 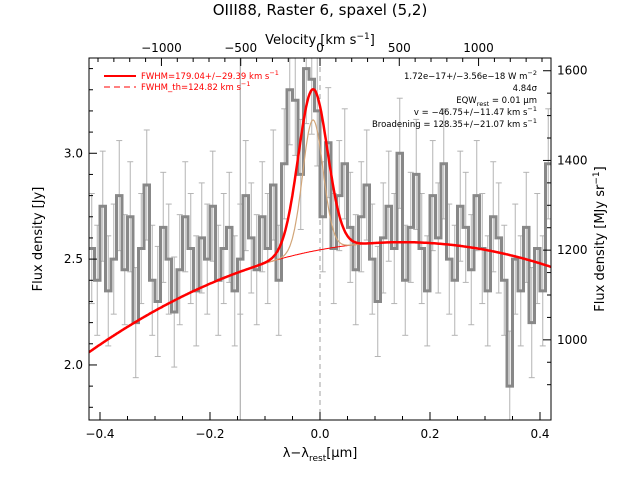 What do you see at coordinates (161, 48) in the screenshot?
I see `top-tick-label: −1000` at bounding box center [161, 48].